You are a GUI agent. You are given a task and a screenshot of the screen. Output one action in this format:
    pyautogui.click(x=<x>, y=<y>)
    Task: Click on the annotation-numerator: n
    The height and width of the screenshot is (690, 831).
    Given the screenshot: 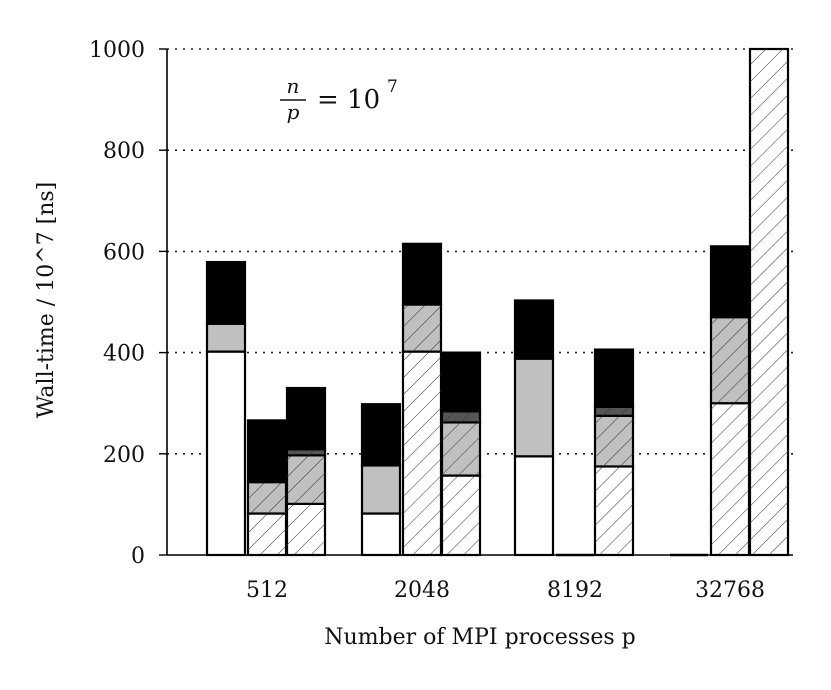 What is the action you would take?
    pyautogui.click(x=293, y=86)
    